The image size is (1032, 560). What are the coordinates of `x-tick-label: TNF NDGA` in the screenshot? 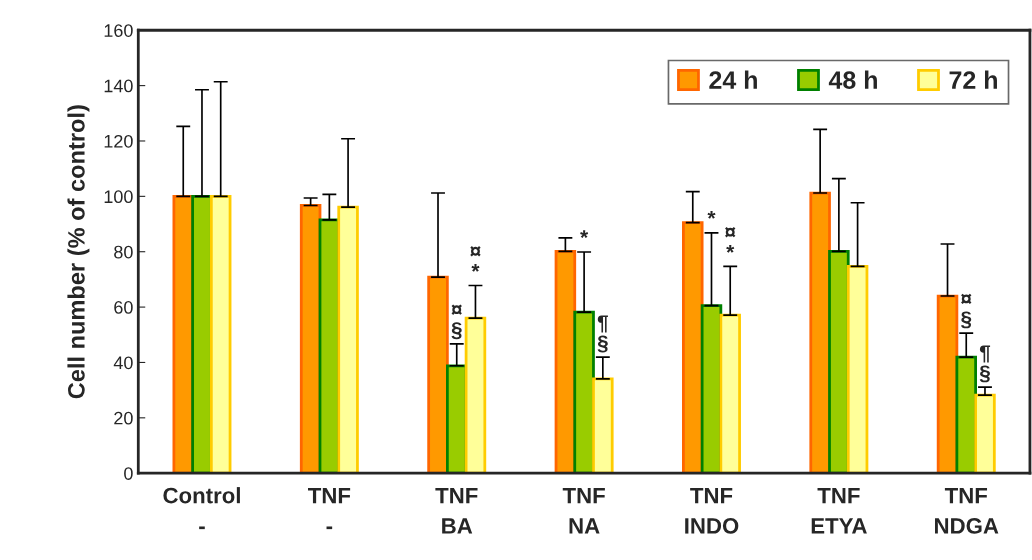 It's located at (967, 510).